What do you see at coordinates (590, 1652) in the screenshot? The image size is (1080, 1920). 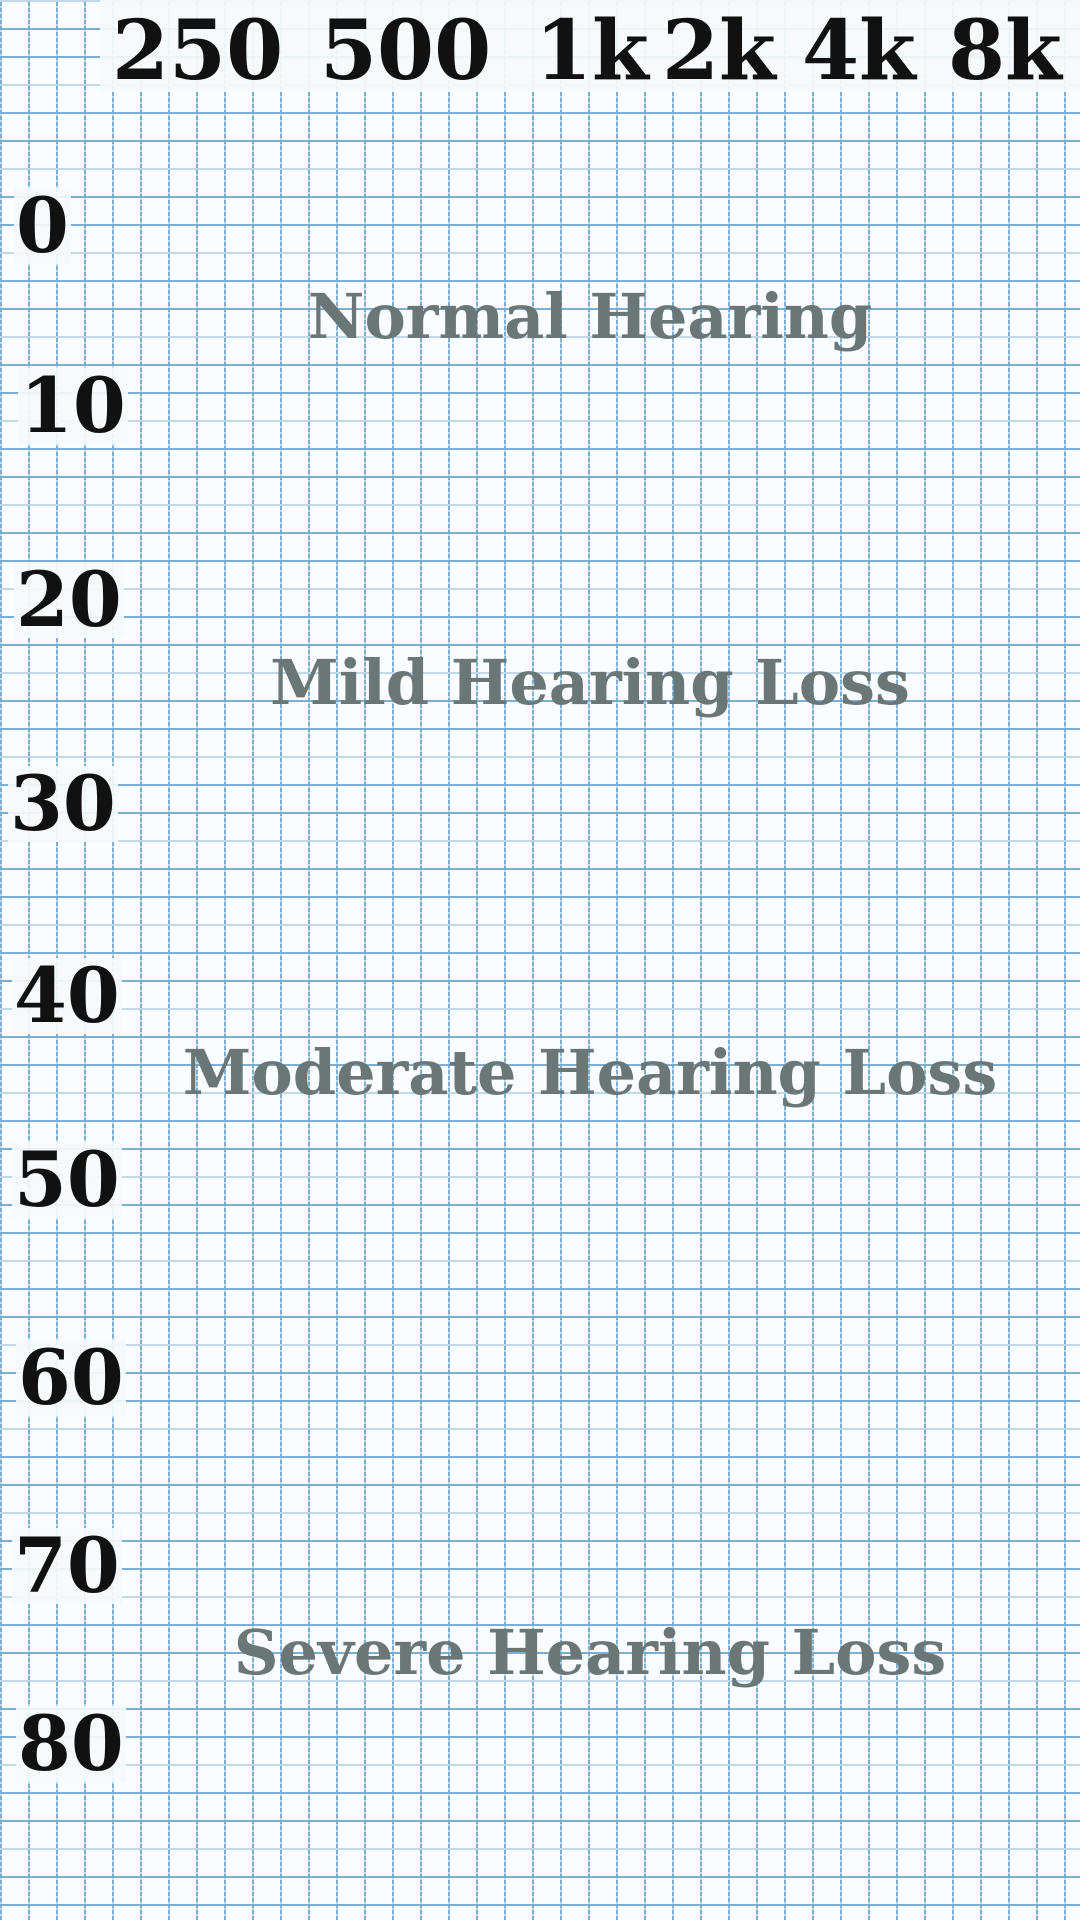 I see `region-severe-hearing-loss: Severe Hearing Loss` at bounding box center [590, 1652].